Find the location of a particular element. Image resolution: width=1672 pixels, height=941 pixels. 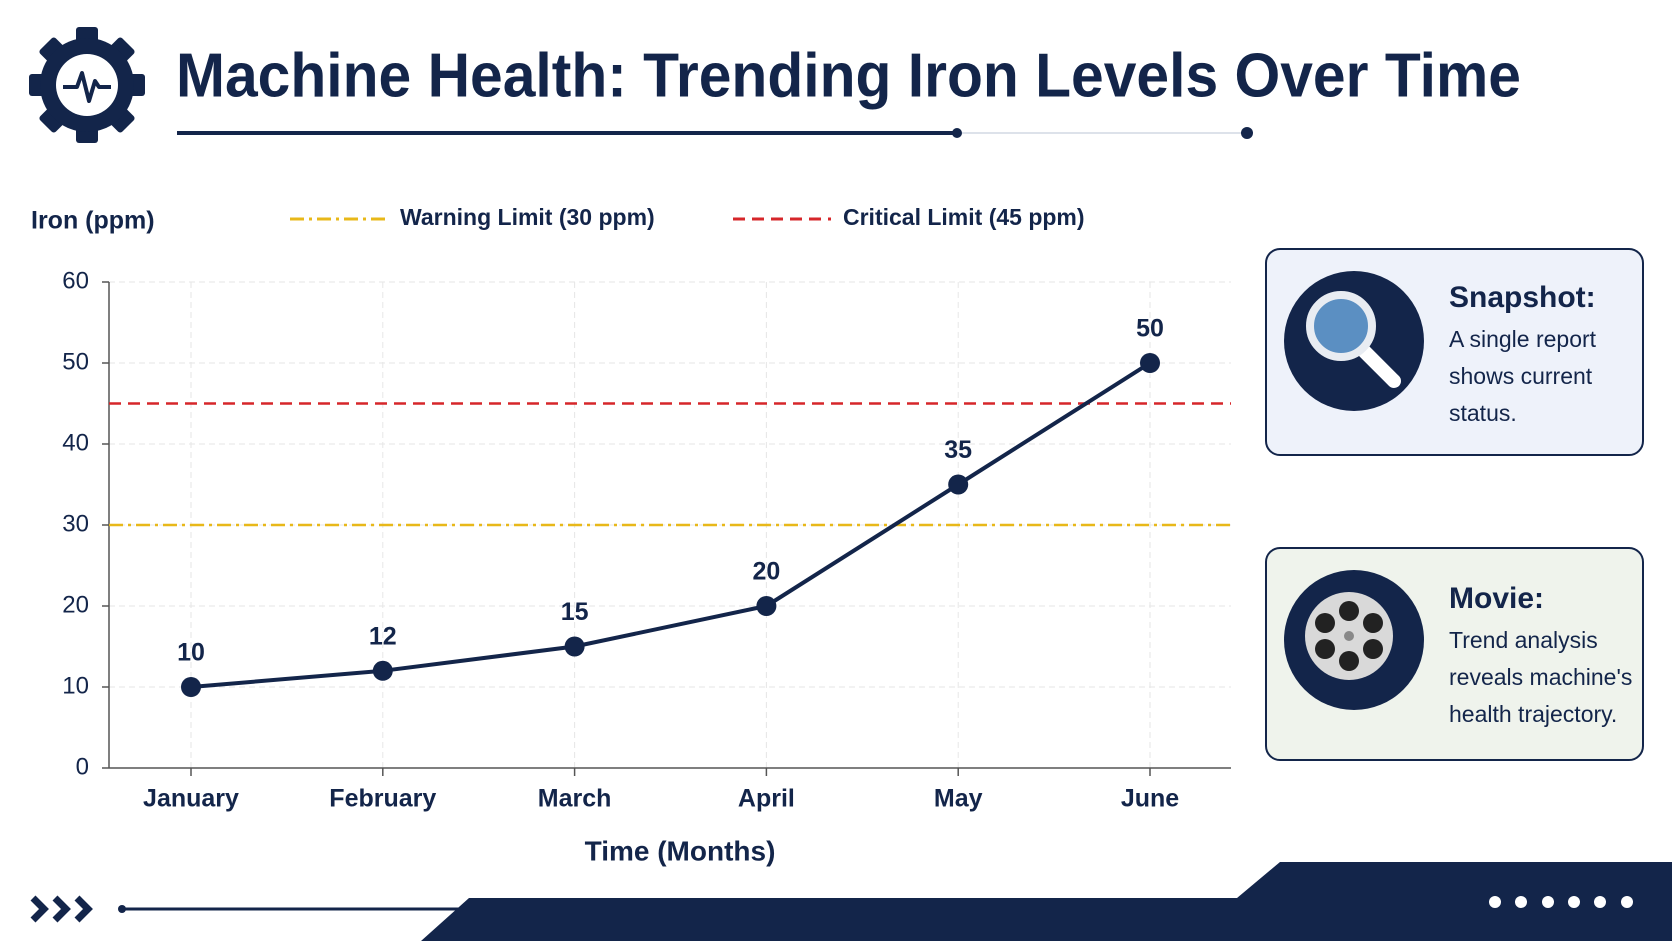

legend-label: Critical Limit (45 ppm) is located at coordinates (964, 217).